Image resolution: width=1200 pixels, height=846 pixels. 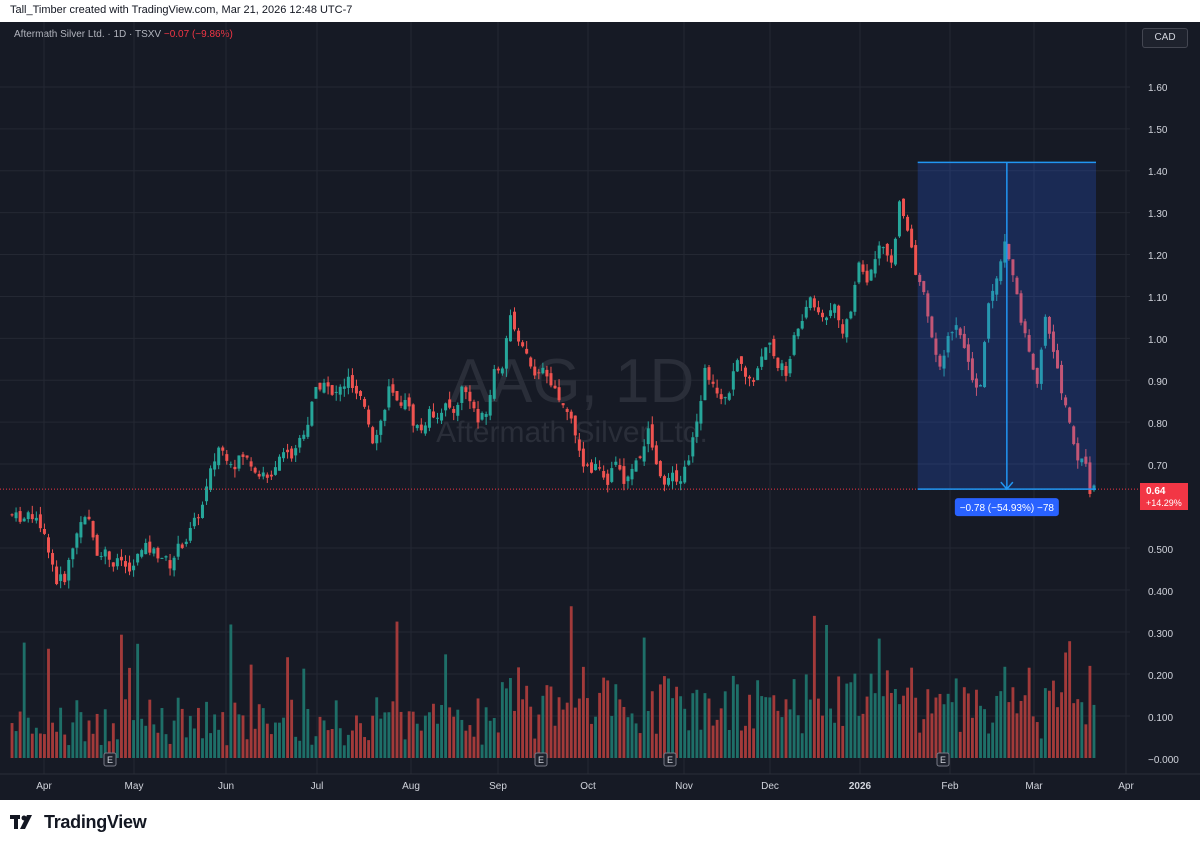 What do you see at coordinates (600, 782) in the screenshot?
I see `time-axis: Apr May Jun Jul Aug Sep Oct Nov Dec 2026 Feb Mar Apr` at bounding box center [600, 782].